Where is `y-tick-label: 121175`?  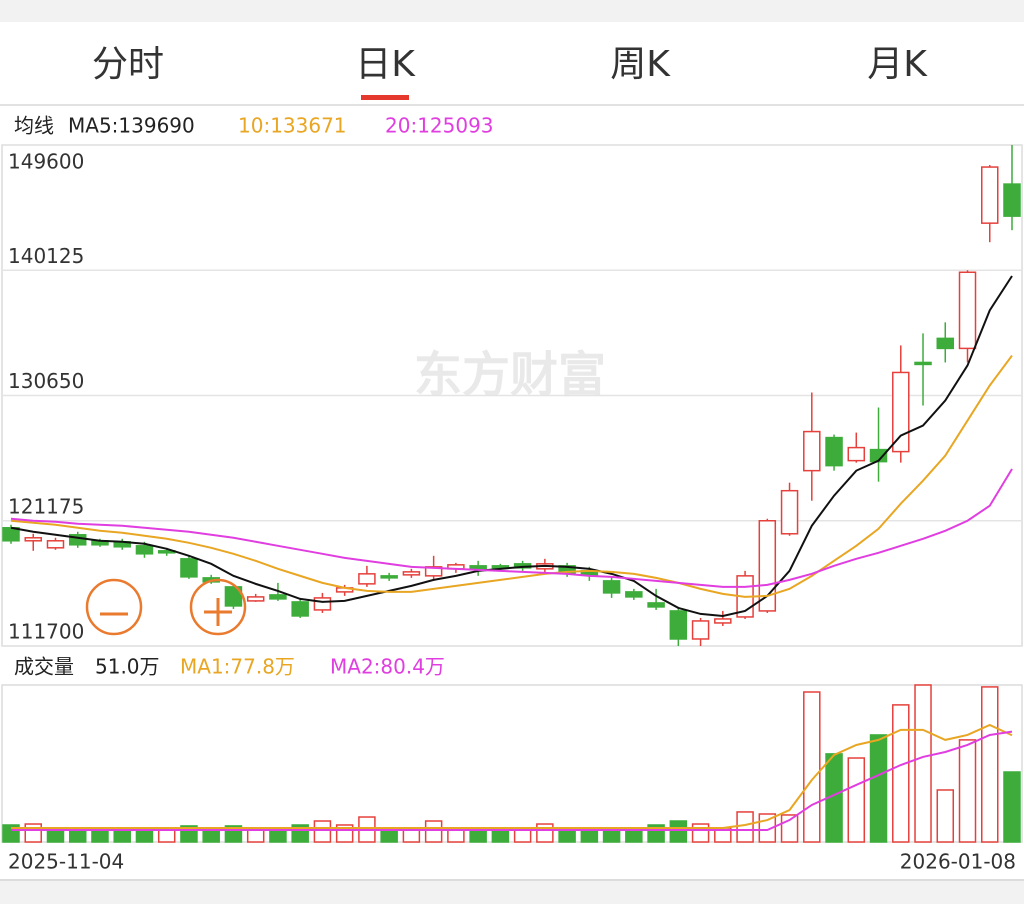
y-tick-label: 121175 is located at coordinates (46, 506).